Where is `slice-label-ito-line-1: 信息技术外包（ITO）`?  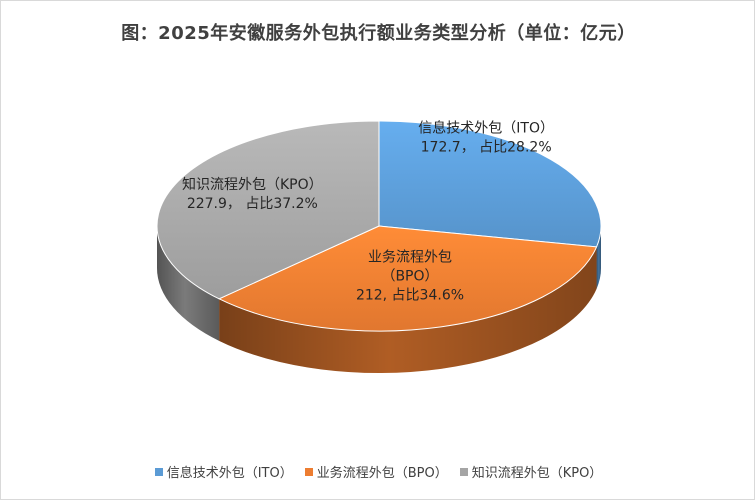
slice-label-ito-line-1: 信息技术外包（ITO） is located at coordinates (486, 128).